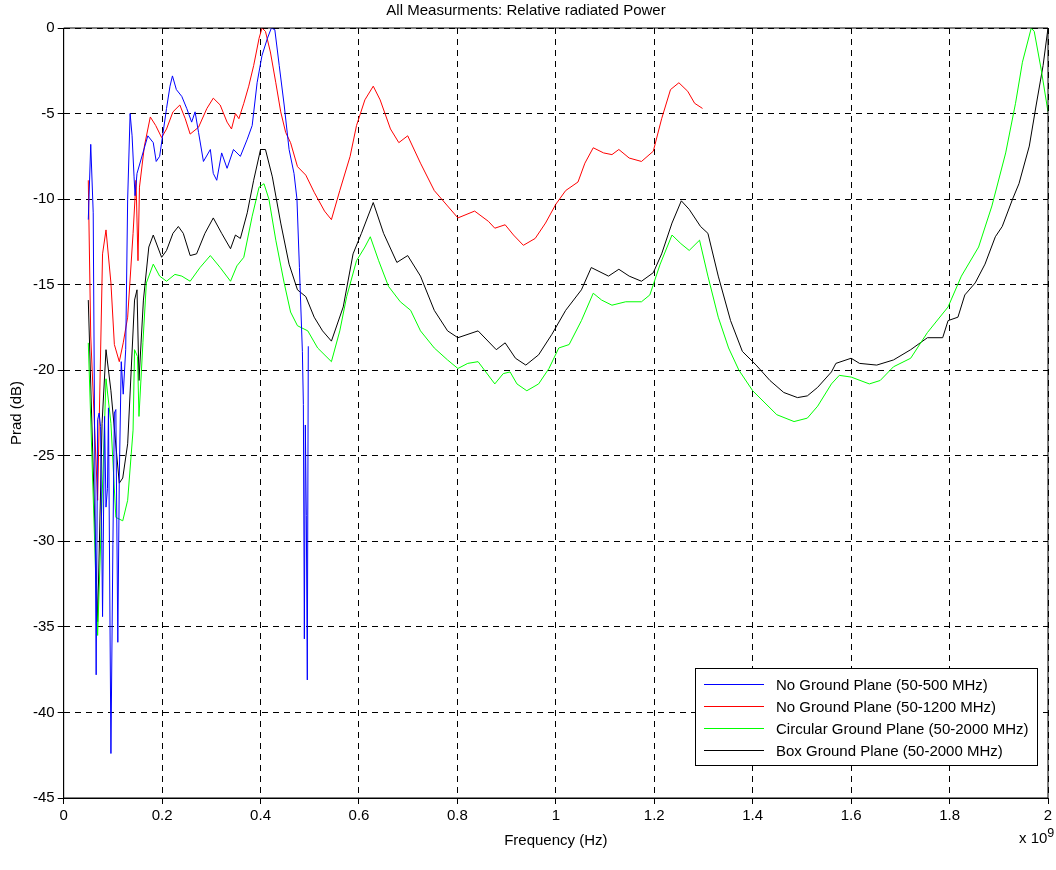 The width and height of the screenshot is (1056, 870). What do you see at coordinates (556, 815) in the screenshot?
I see `x-tick-label: 1` at bounding box center [556, 815].